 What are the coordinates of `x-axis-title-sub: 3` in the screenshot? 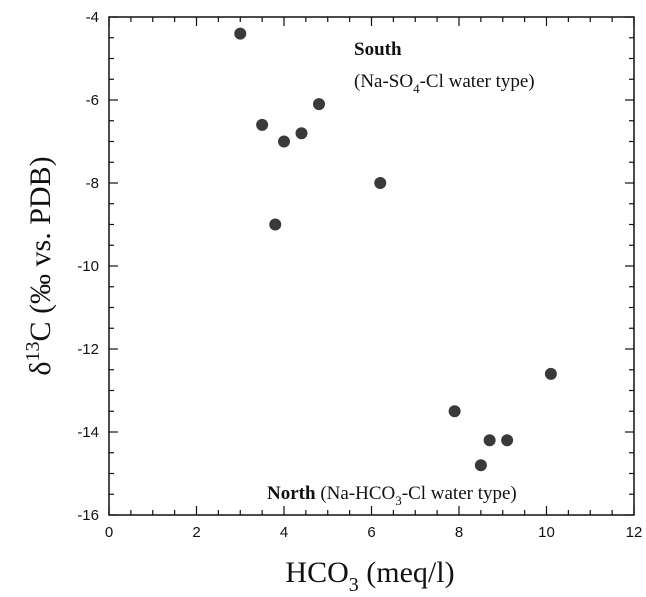 It's located at (354, 585).